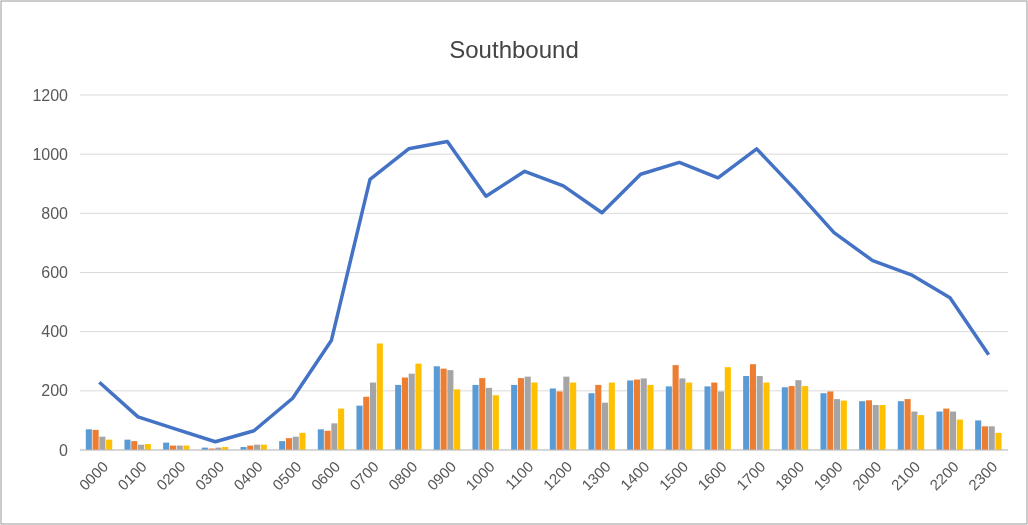 This screenshot has width=1028, height=525. Describe the element at coordinates (55, 332) in the screenshot. I see `y-tick-label: 400` at that location.